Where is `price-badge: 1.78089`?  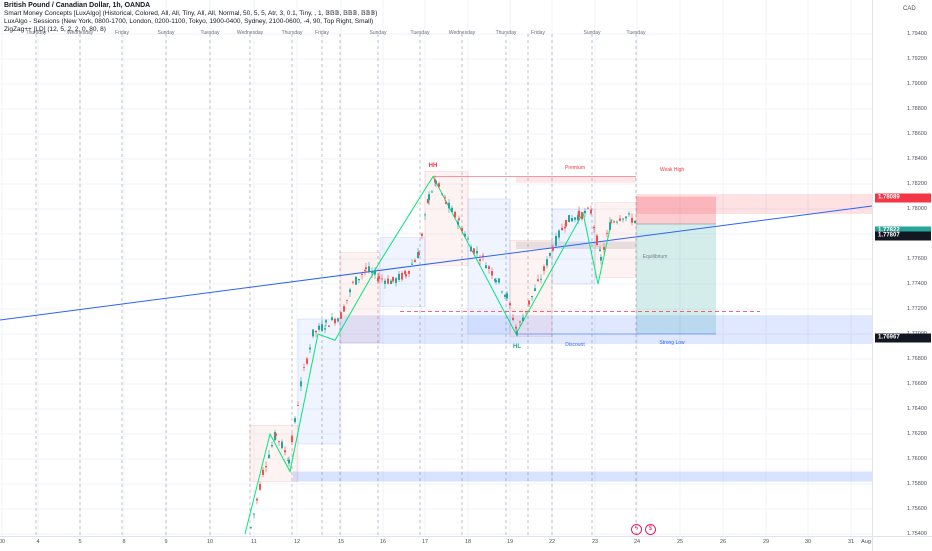
price-badge: 1.78089 is located at coordinates (903, 198).